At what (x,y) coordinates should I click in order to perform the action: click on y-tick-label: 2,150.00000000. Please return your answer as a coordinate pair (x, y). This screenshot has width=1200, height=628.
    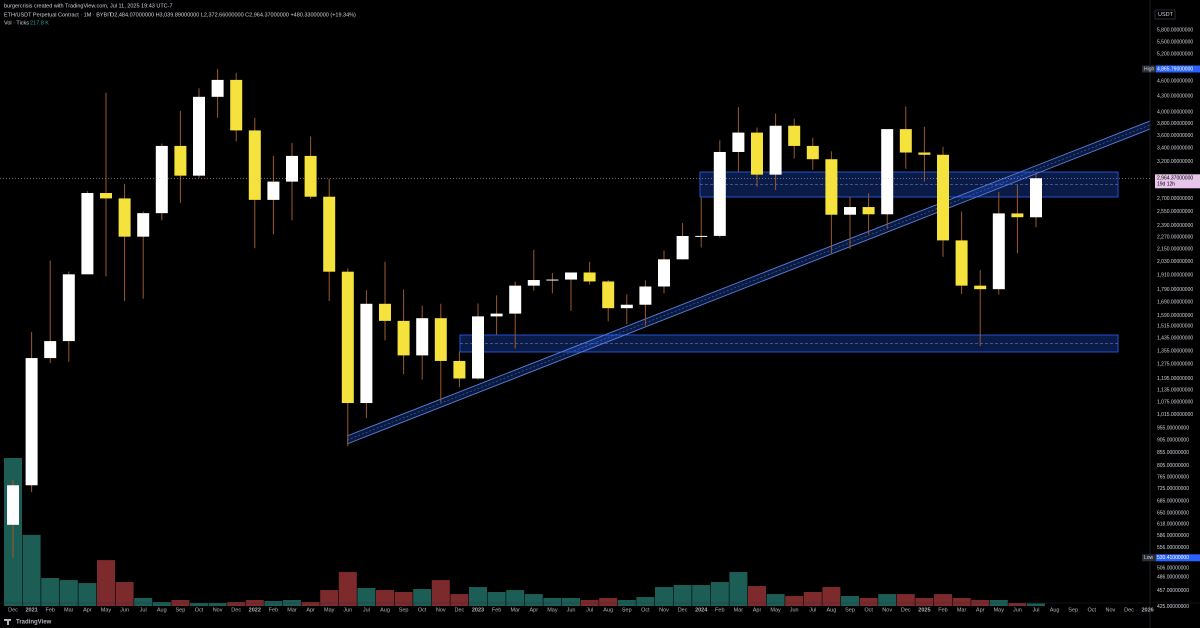
    Looking at the image, I should click on (1175, 249).